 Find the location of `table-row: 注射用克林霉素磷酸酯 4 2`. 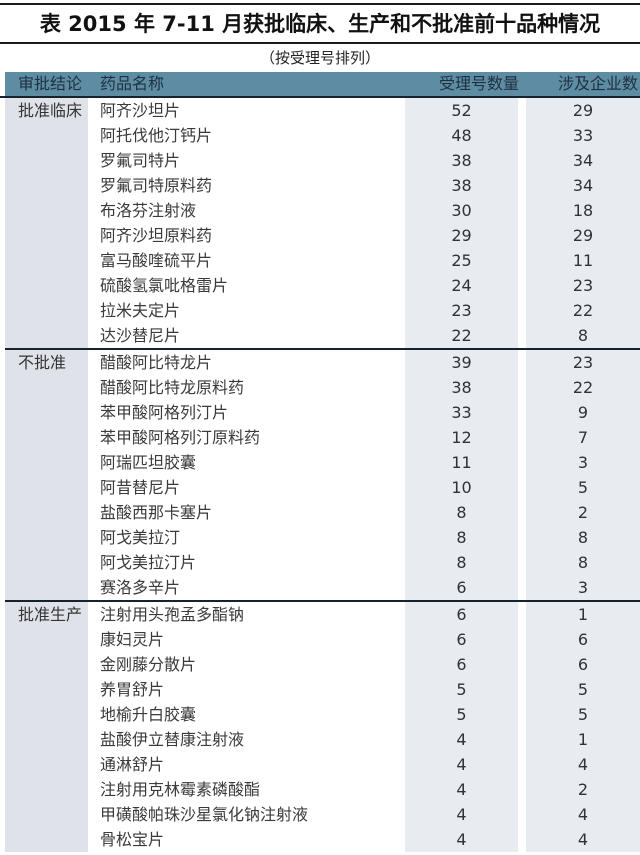

table-row: 注射用克林霉素磷酸酯 4 2 is located at coordinates (320, 789).